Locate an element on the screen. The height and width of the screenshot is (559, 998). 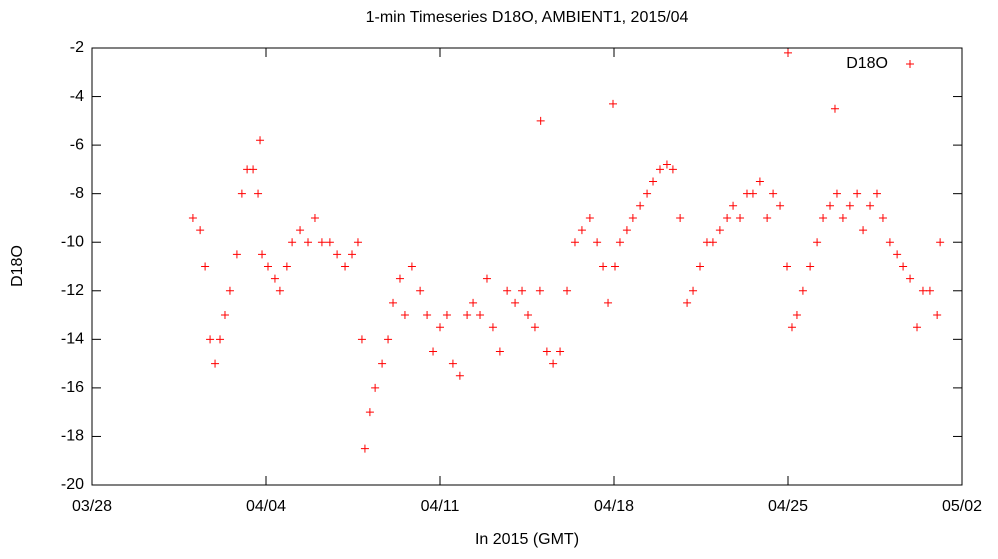
chart-title: 1-min Timeseries D18O, AMBIENT1, 2015/04 is located at coordinates (527, 17).